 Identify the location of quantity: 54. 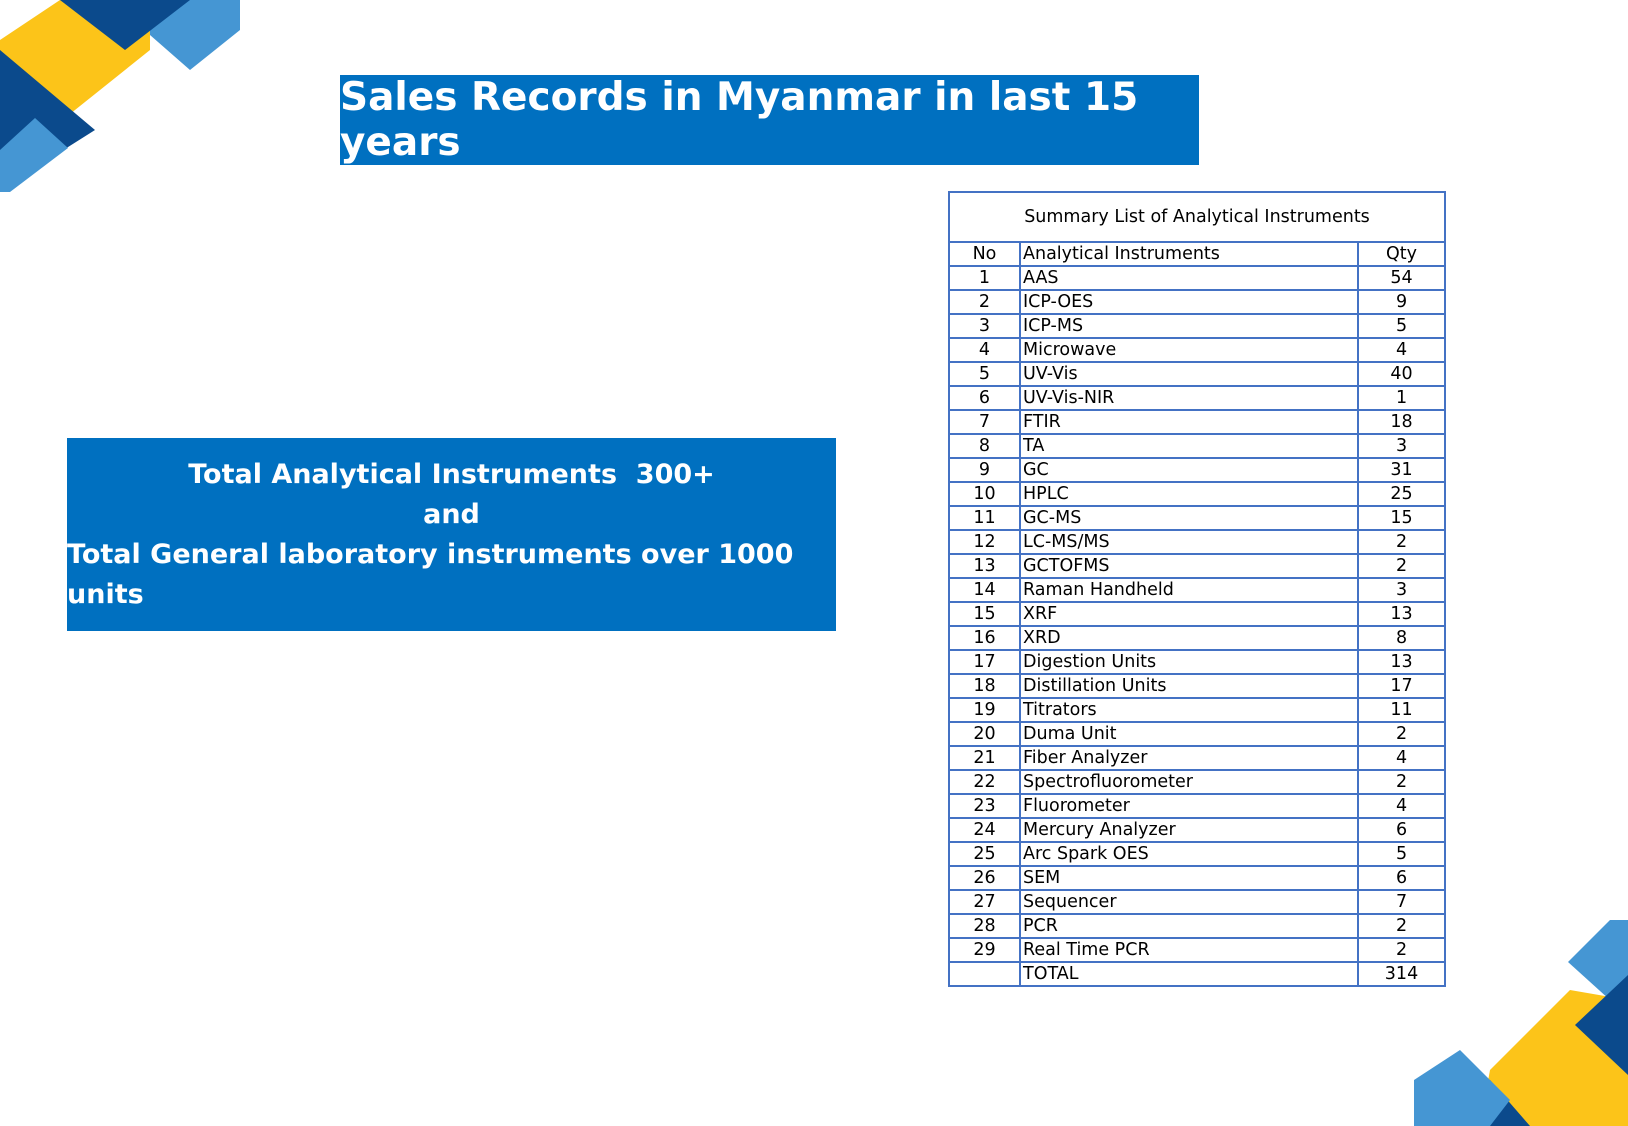
(1401, 278).